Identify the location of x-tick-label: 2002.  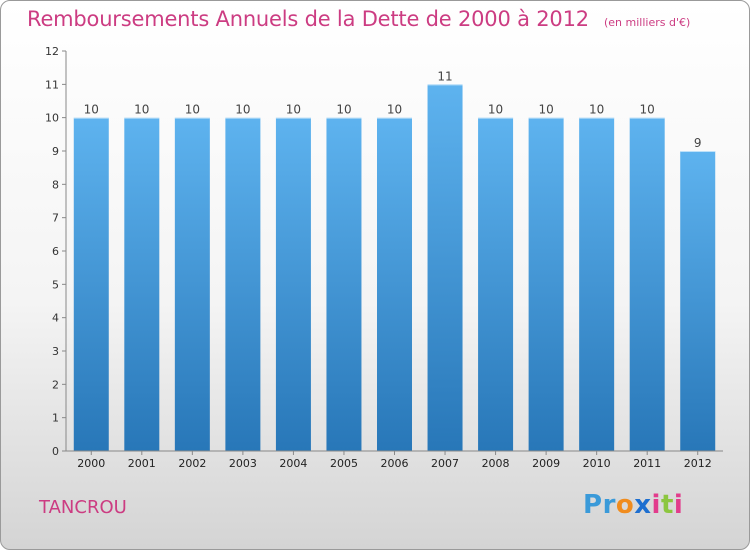
(192, 463).